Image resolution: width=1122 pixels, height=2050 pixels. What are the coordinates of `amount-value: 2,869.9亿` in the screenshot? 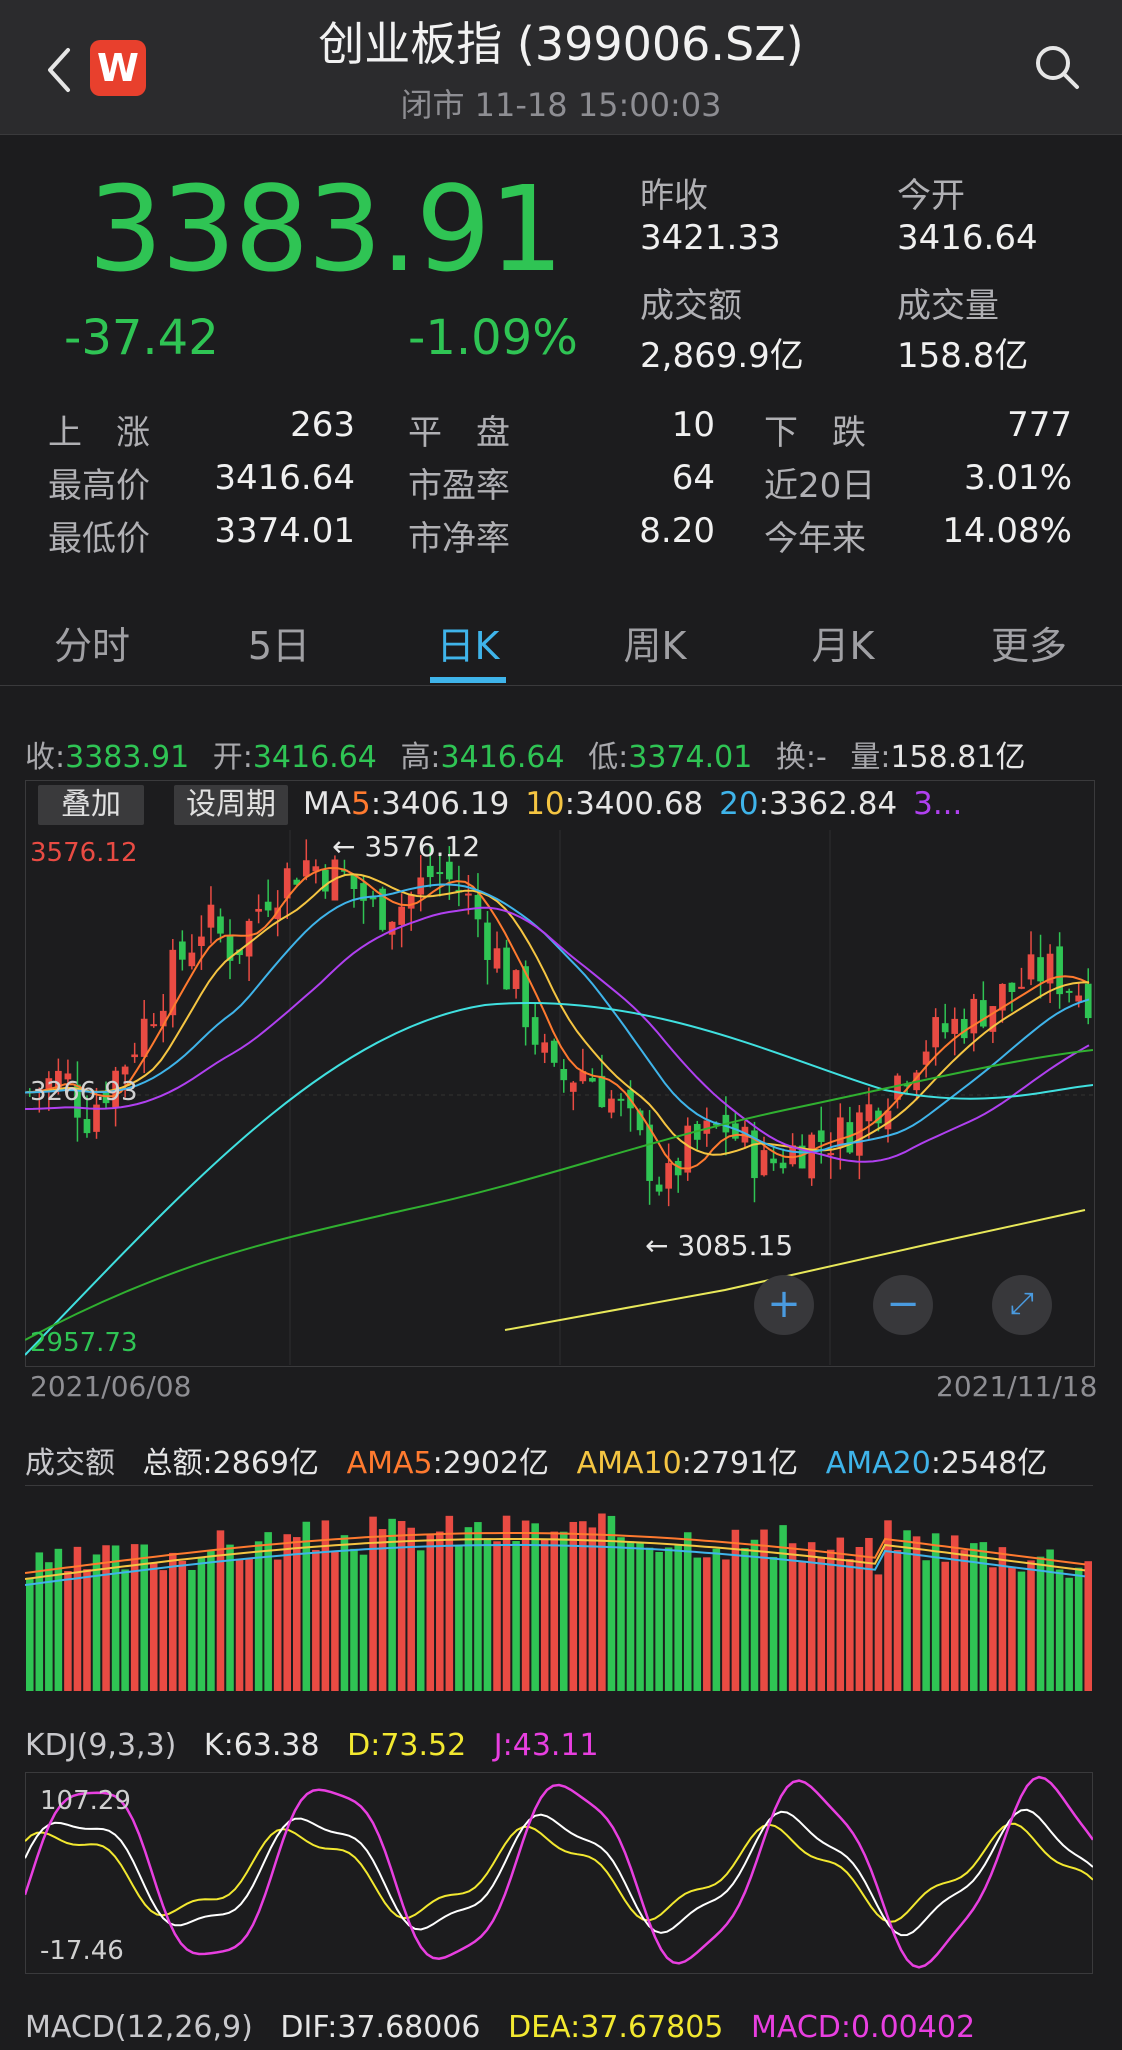 It's located at (722, 356).